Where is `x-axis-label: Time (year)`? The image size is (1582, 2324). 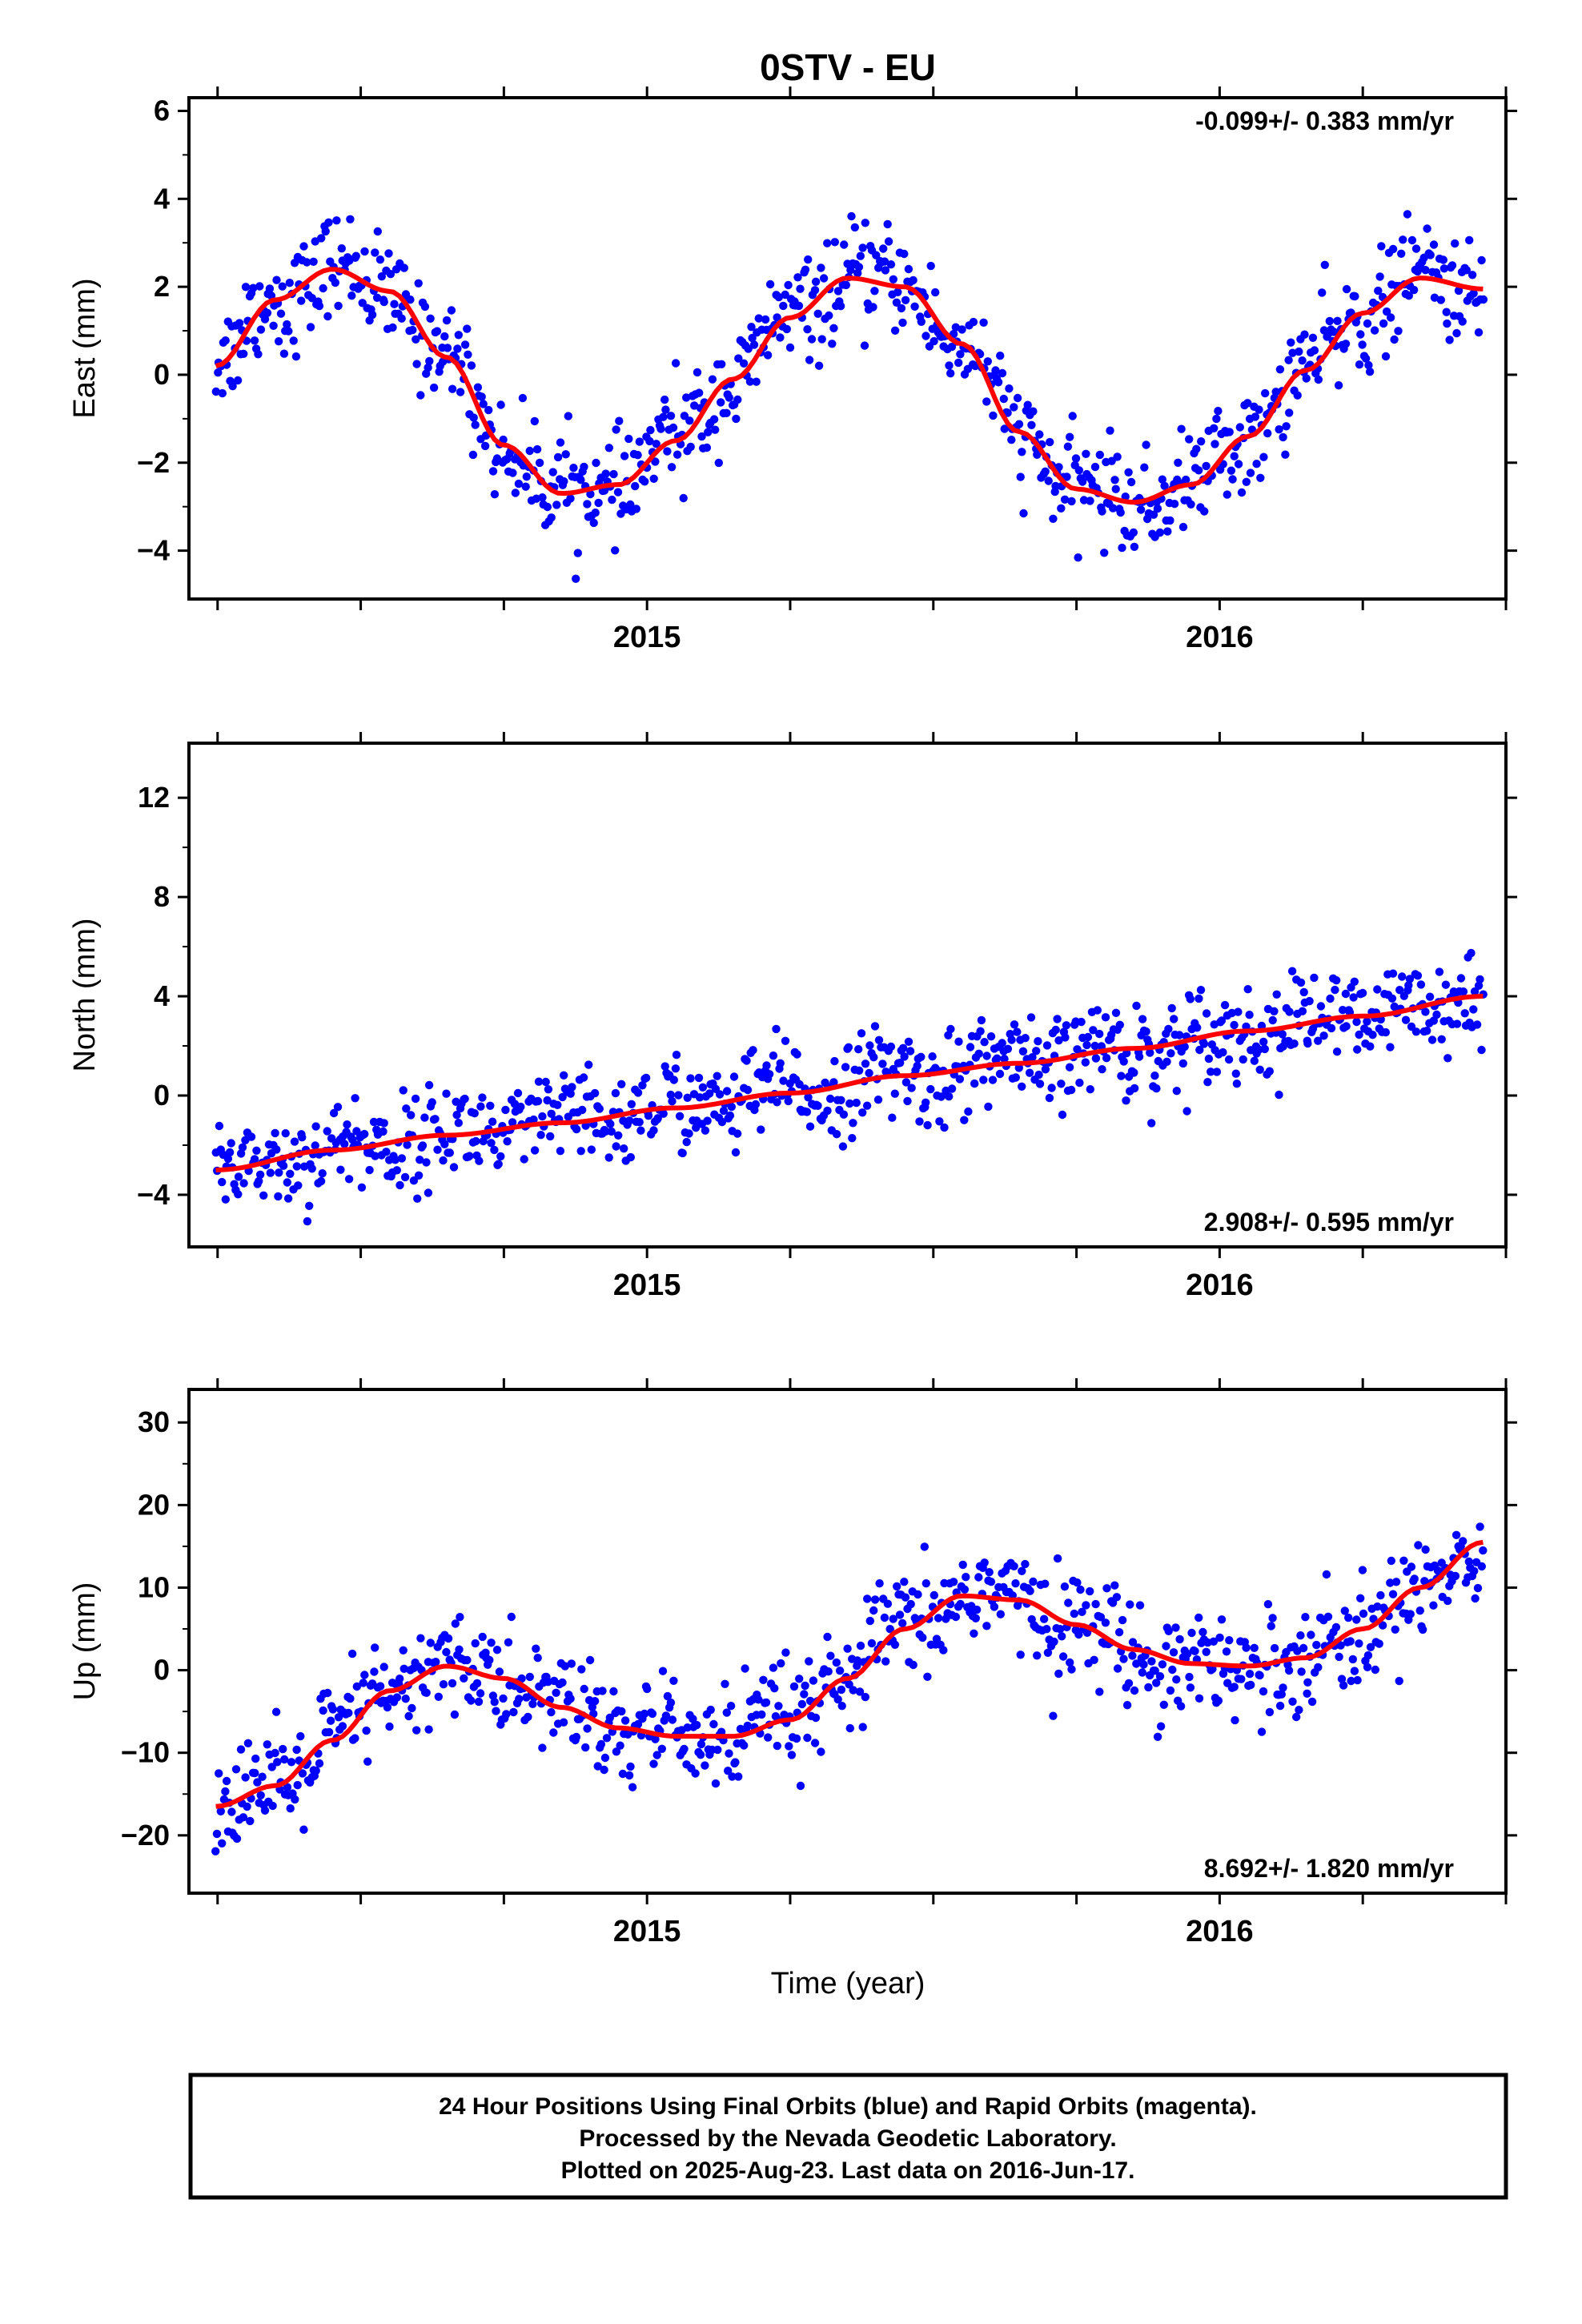 x-axis-label: Time (year) is located at coordinates (848, 1983).